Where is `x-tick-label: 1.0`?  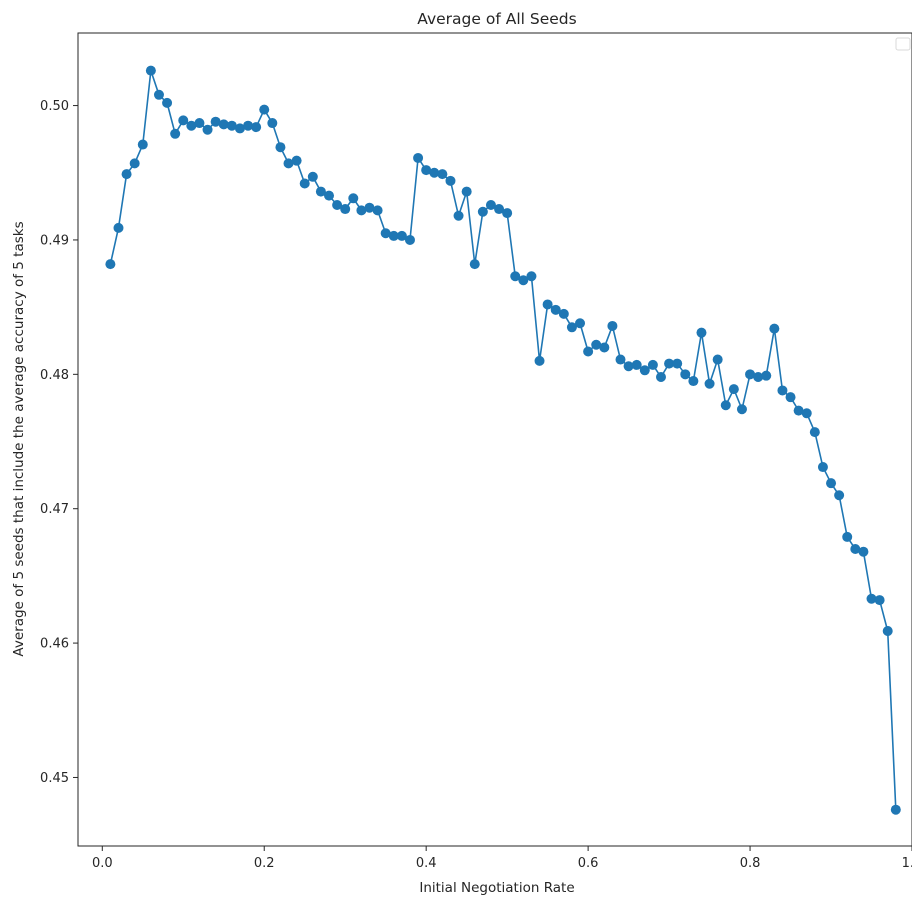
x-tick-label: 1.0 is located at coordinates (907, 863).